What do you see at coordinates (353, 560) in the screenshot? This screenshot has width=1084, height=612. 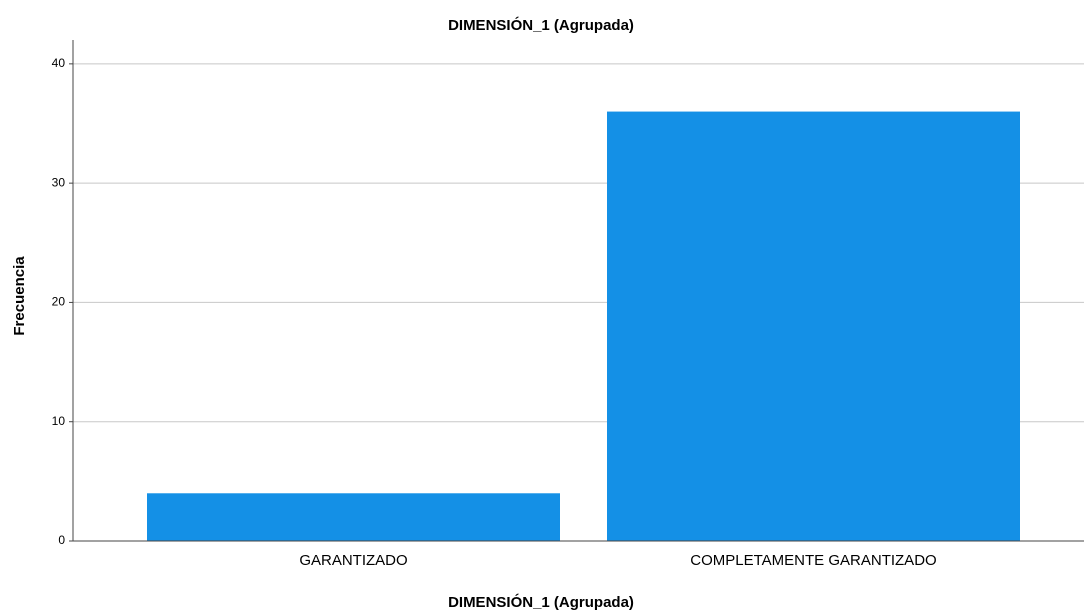 I see `x-tick-label: GARANTIZADO` at bounding box center [353, 560].